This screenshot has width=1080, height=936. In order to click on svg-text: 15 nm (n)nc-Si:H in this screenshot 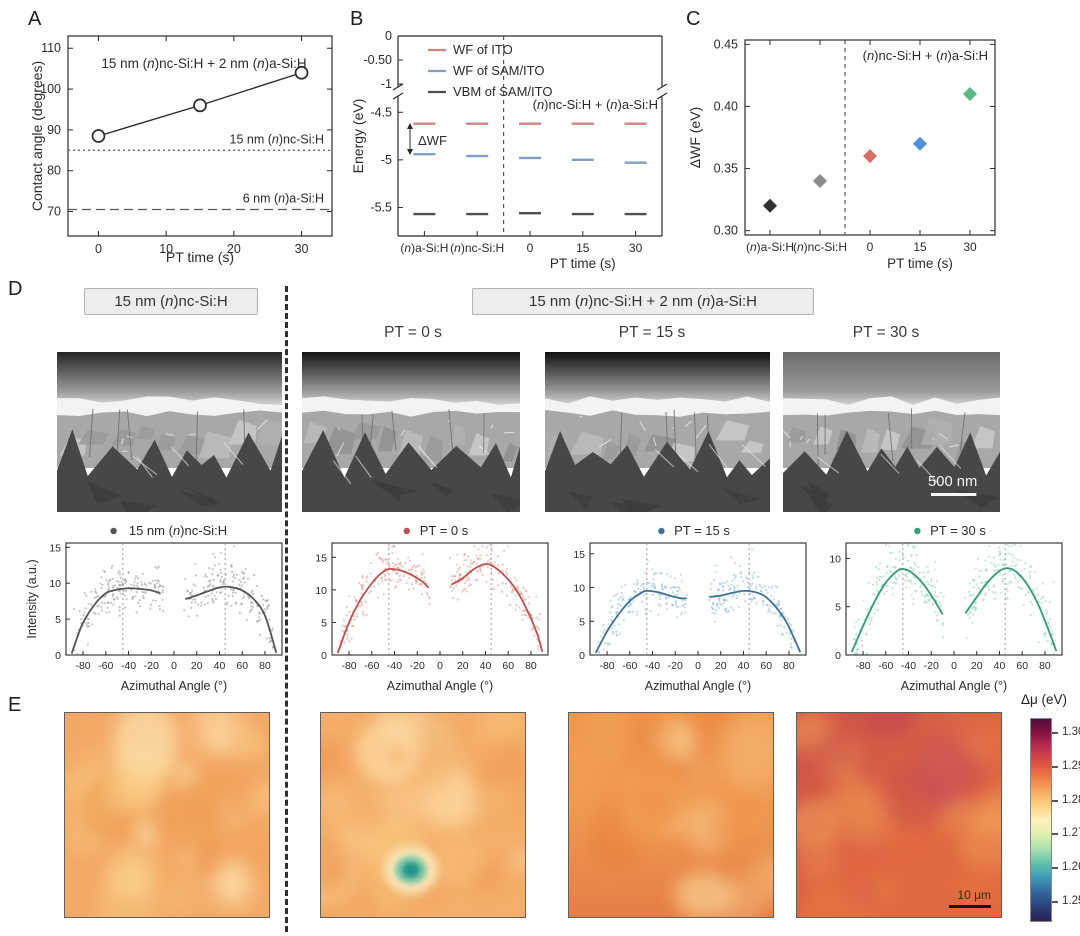, I will do `click(178, 530)`.